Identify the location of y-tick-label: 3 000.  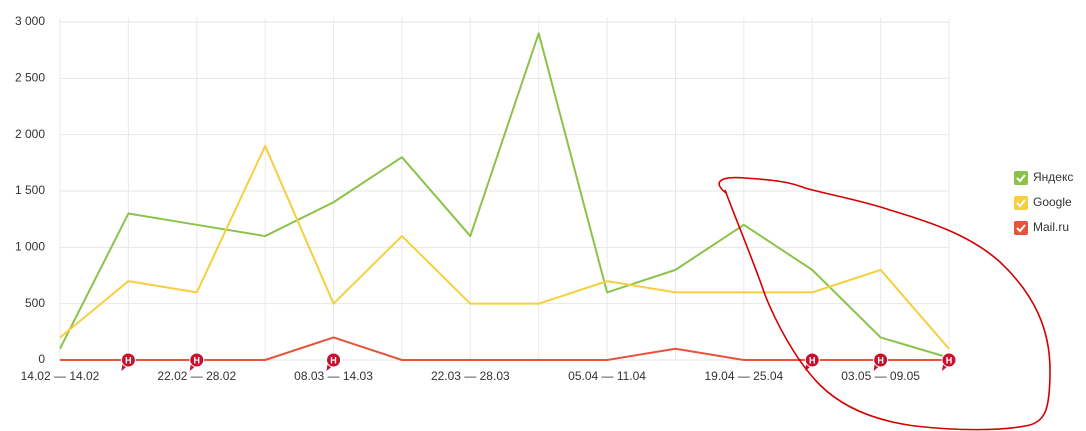
(30, 21).